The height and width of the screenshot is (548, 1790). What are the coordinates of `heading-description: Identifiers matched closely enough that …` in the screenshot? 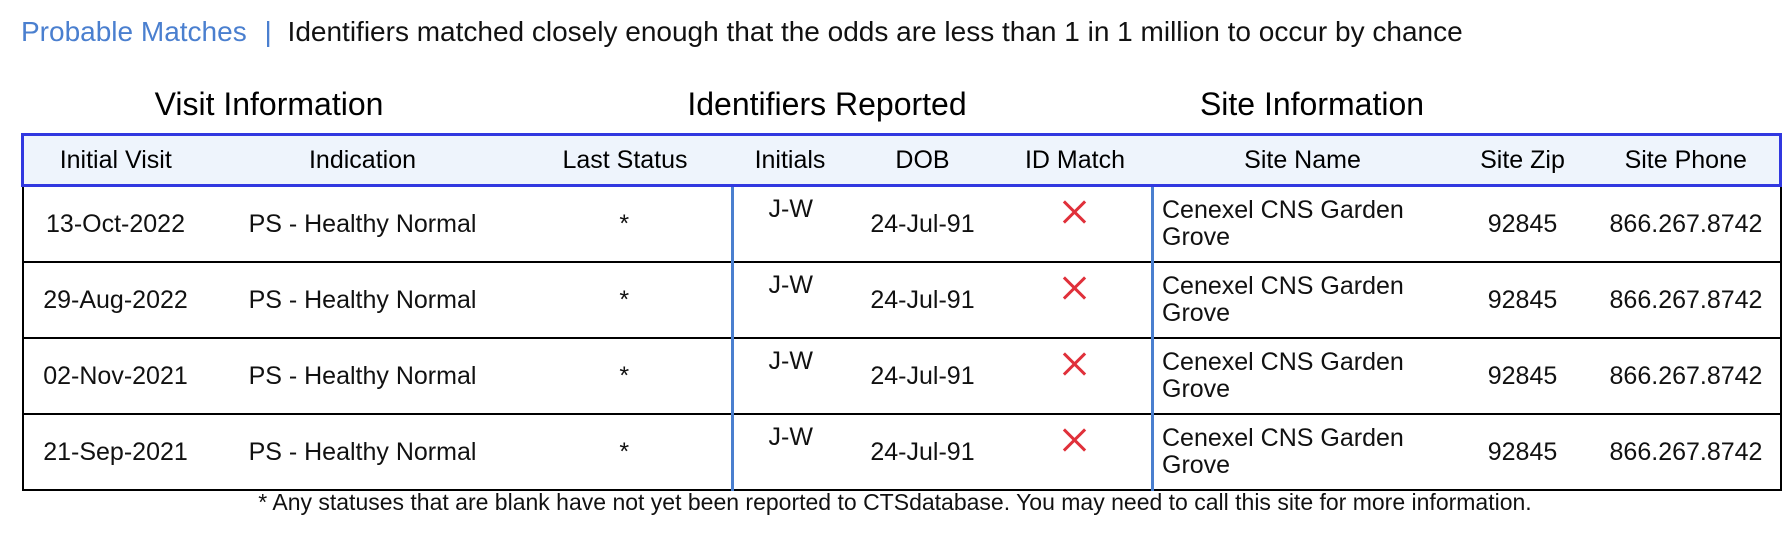 It's located at (875, 31).